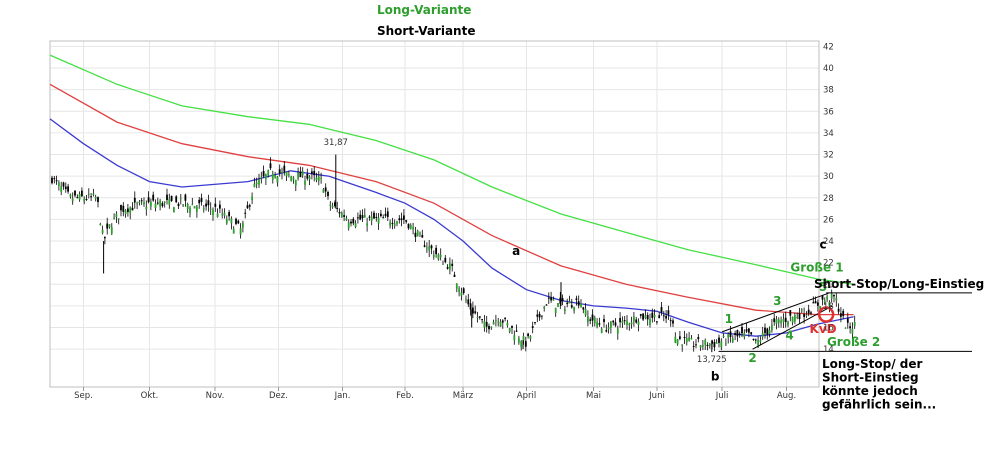 Image resolution: width=989 pixels, height=472 pixels. What do you see at coordinates (593, 396) in the screenshot?
I see `x-tick-label: Mai` at bounding box center [593, 396].